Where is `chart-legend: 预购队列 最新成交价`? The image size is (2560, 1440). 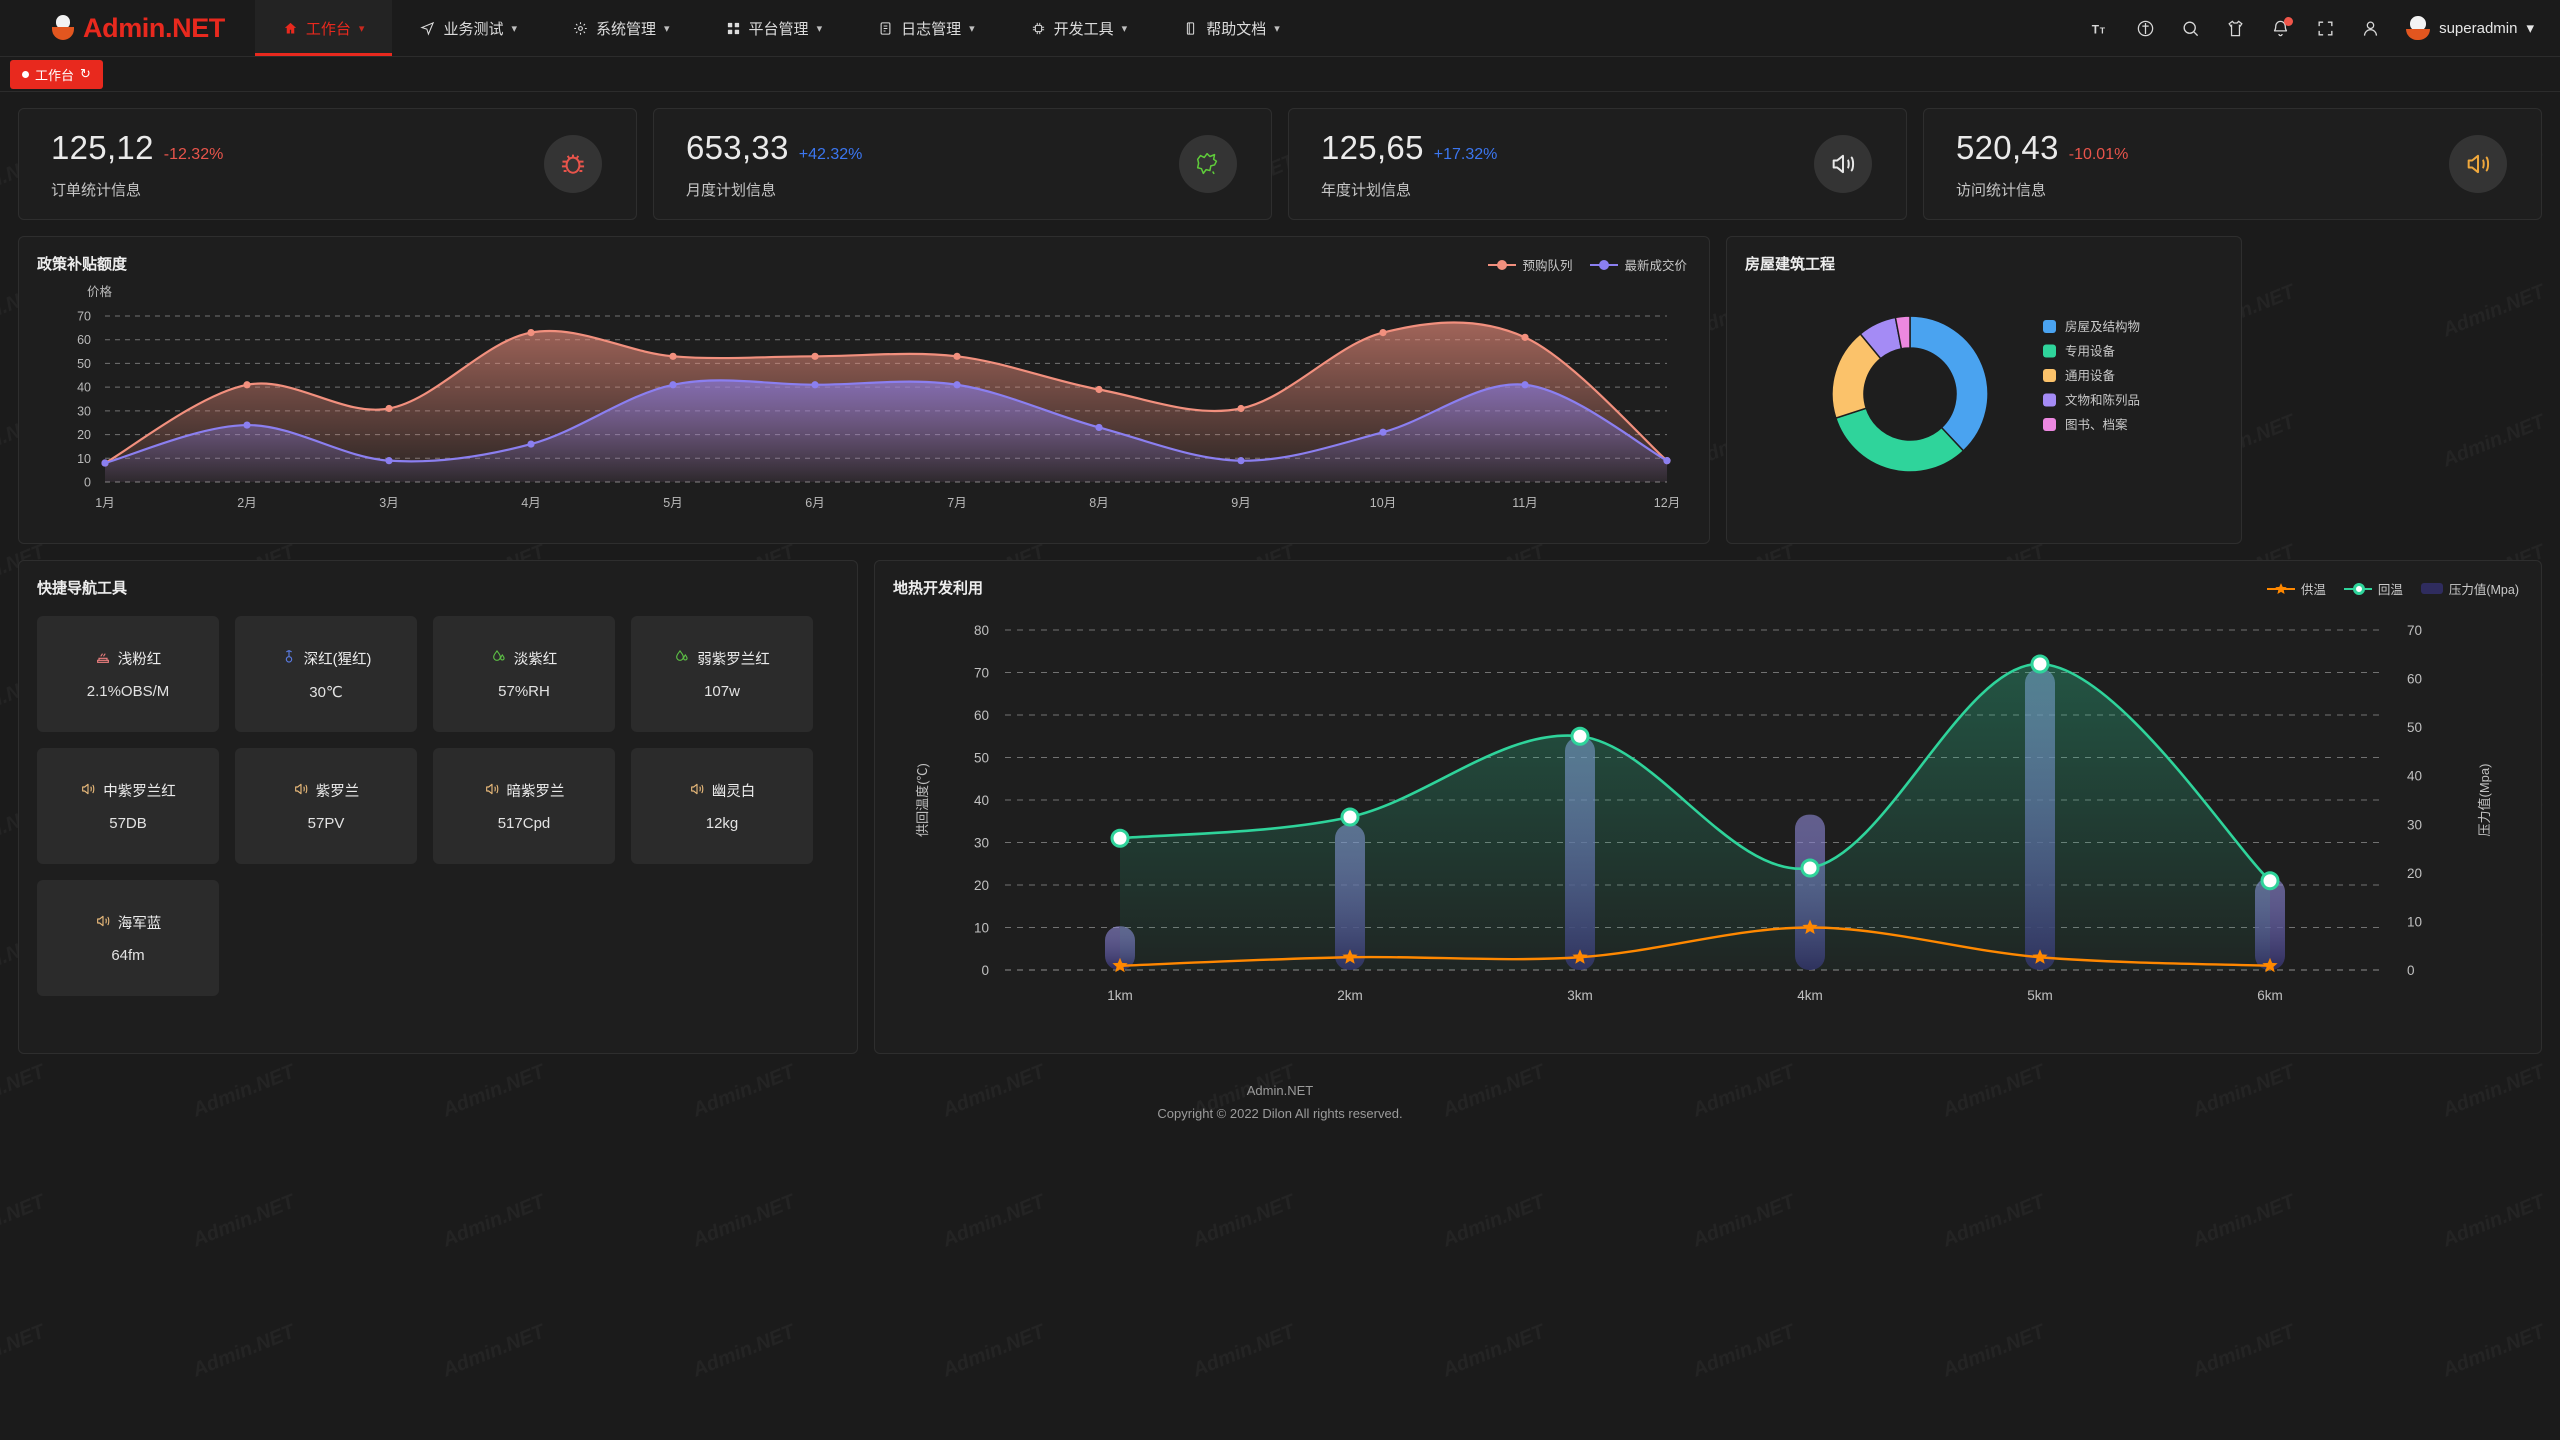
chart-legend: 预购队列 最新成交价 is located at coordinates (1587, 264).